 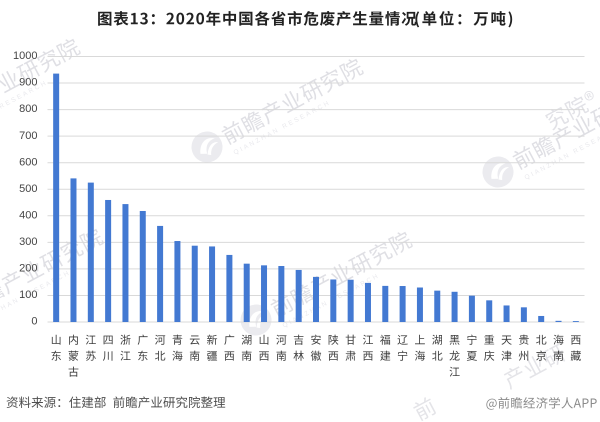 What do you see at coordinates (28, 162) in the screenshot?
I see `svg-text: 600` at bounding box center [28, 162].